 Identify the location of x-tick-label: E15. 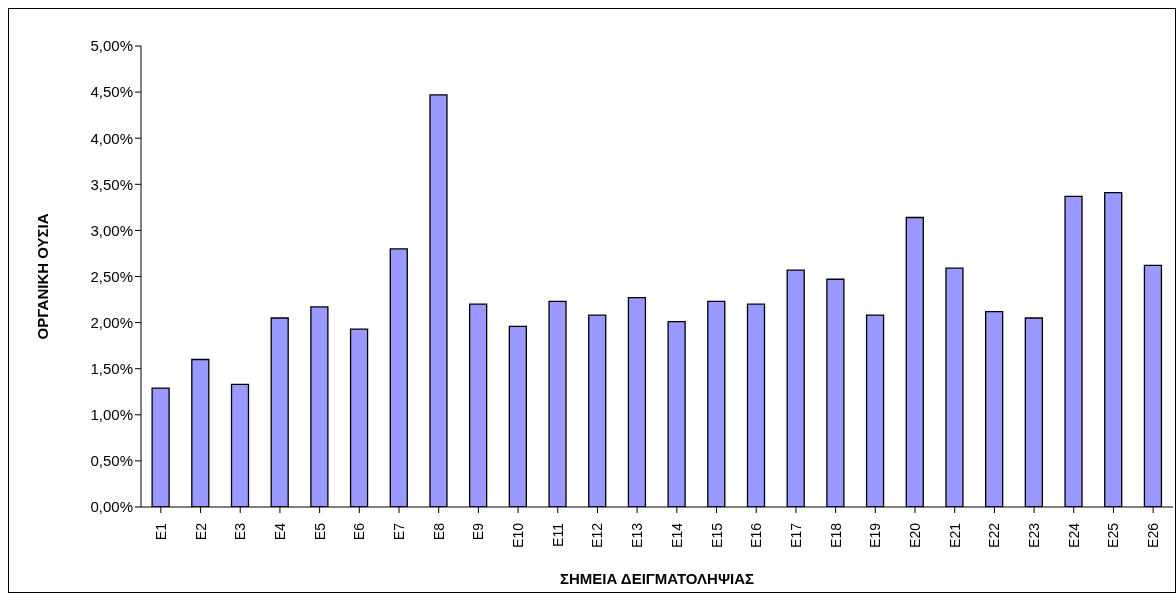
(716, 535).